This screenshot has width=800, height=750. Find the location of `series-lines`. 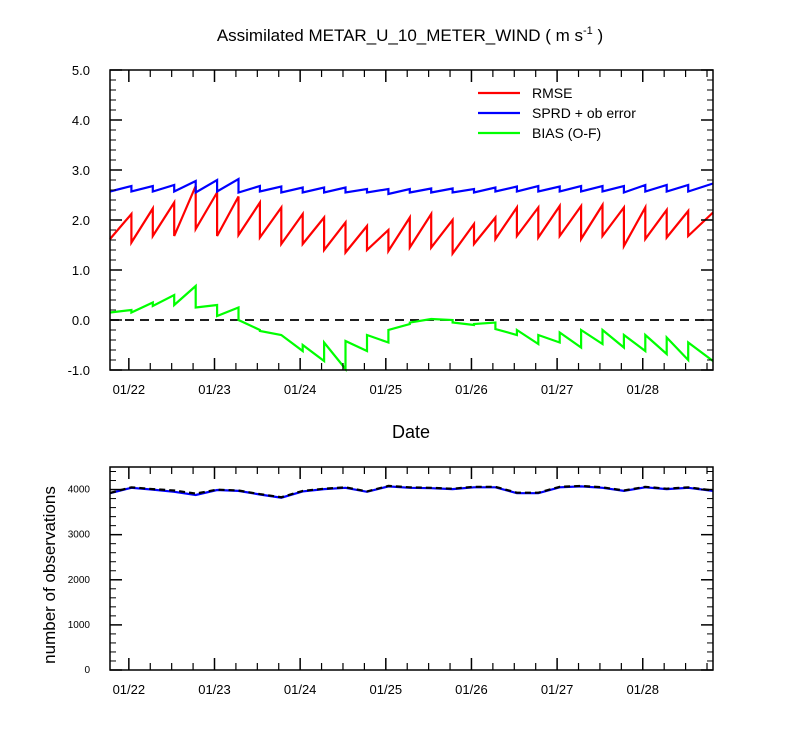

series-lines is located at coordinates (411, 491).